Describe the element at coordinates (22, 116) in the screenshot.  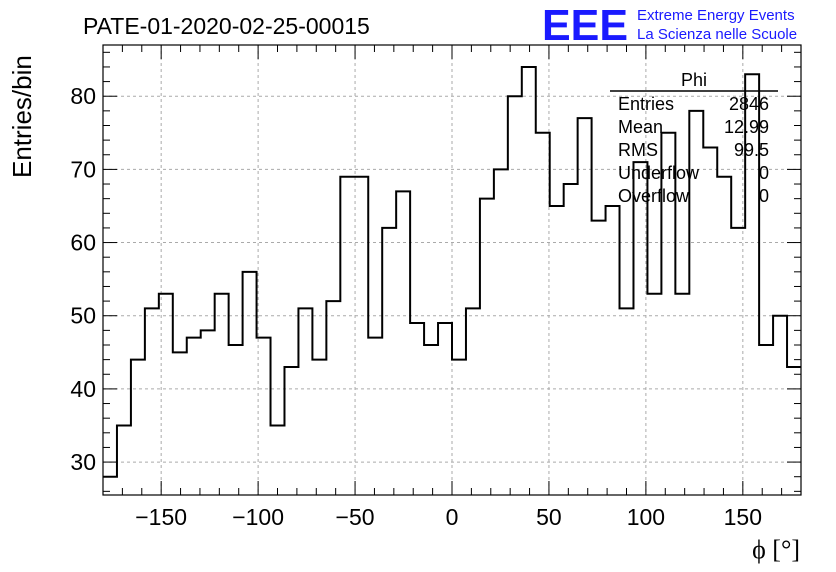
I see `y-axis-label: Entries/bin` at that location.